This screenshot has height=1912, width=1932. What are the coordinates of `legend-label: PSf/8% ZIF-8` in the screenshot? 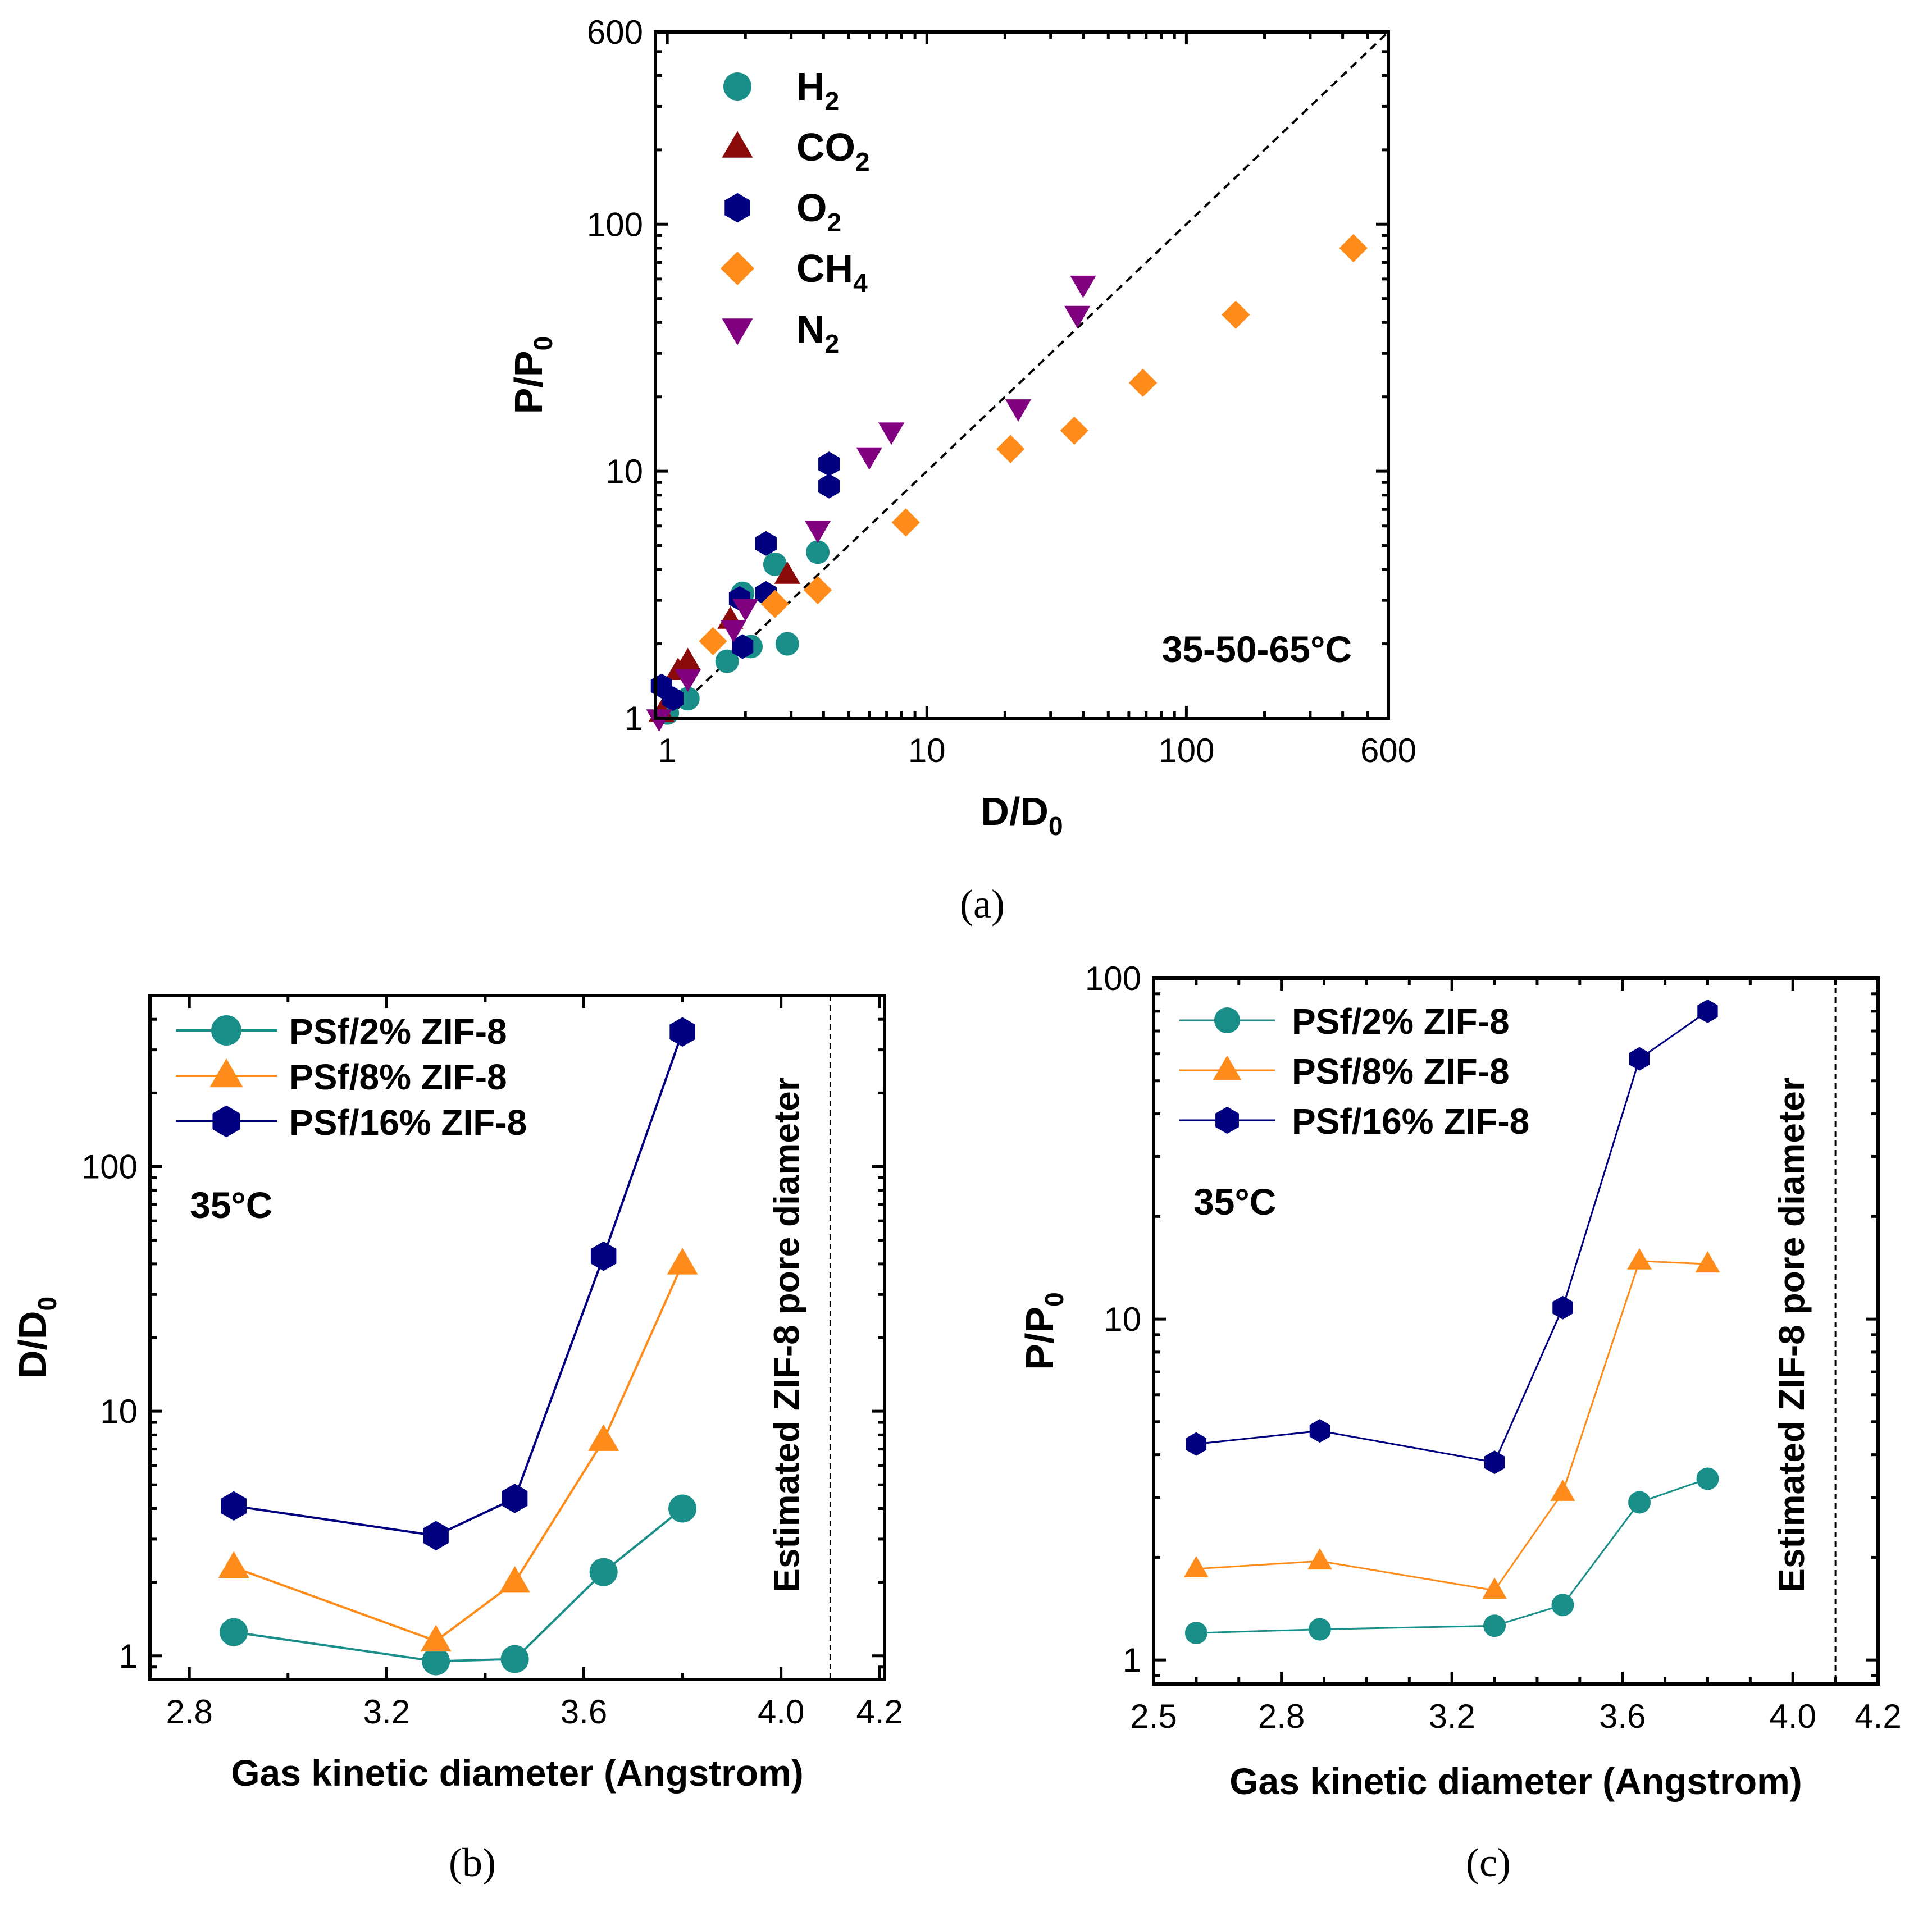 It's located at (398, 1077).